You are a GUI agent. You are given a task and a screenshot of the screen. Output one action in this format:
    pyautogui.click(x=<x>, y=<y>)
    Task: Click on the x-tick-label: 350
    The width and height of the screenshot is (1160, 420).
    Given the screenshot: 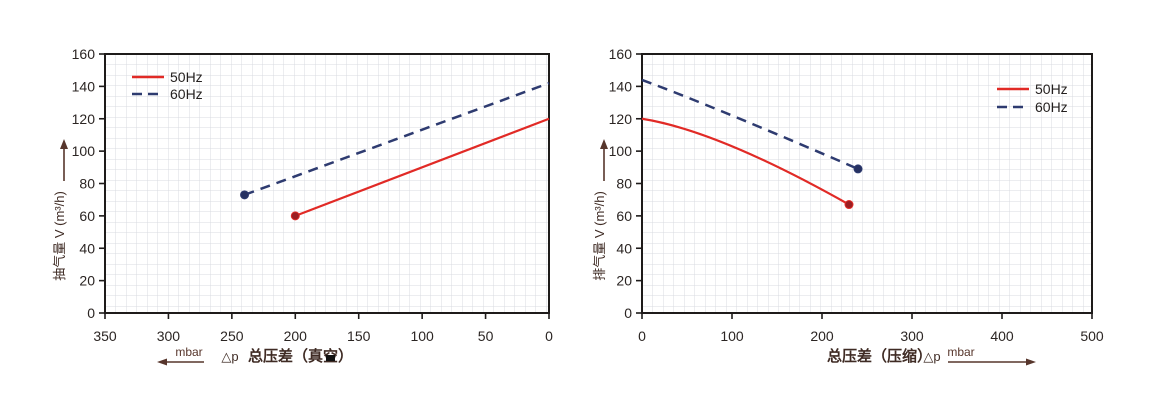 What is the action you would take?
    pyautogui.click(x=105, y=336)
    